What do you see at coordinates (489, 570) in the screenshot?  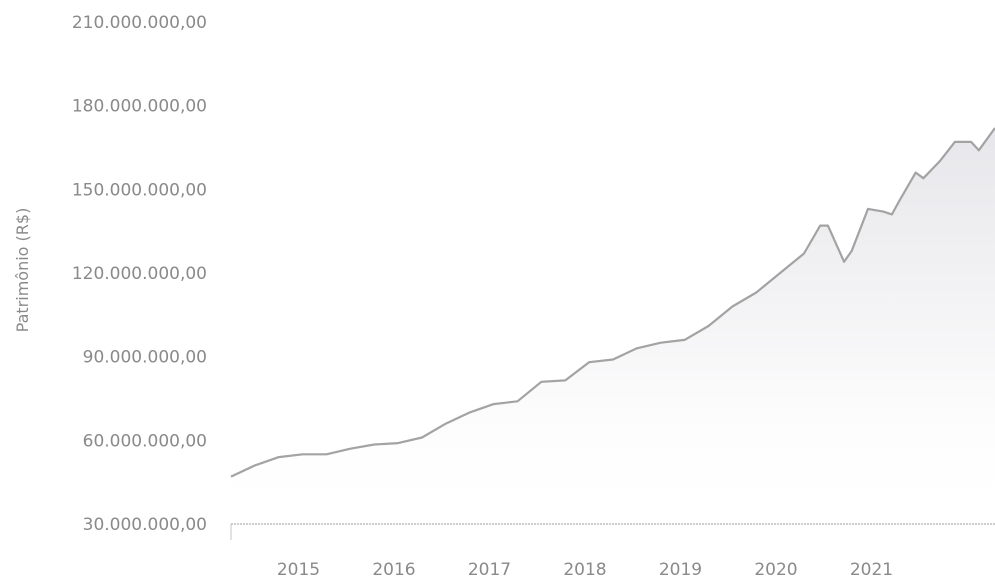 I see `x-tick-label: 2017` at bounding box center [489, 570].